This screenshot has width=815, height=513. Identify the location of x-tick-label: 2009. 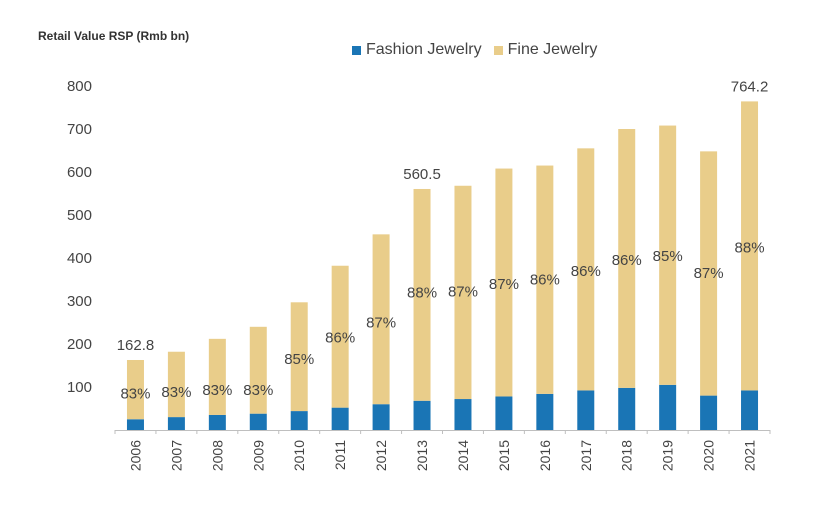
(258, 455).